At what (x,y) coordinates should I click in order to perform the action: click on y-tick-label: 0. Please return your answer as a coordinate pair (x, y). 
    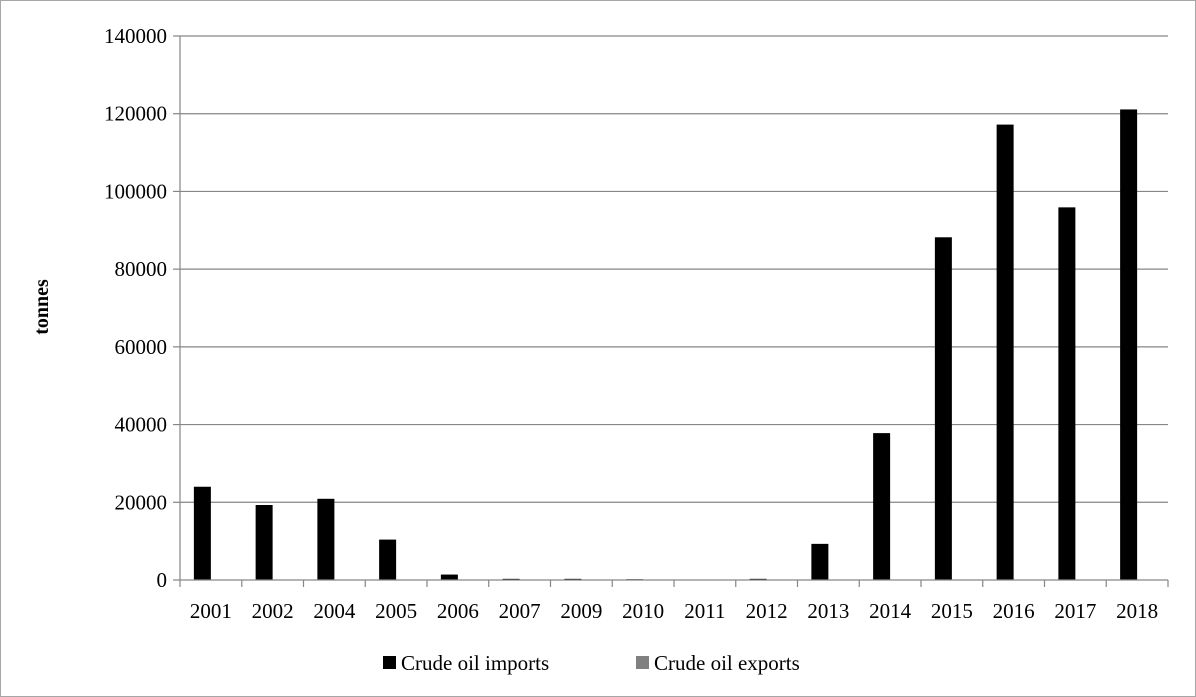
    Looking at the image, I should click on (162, 580).